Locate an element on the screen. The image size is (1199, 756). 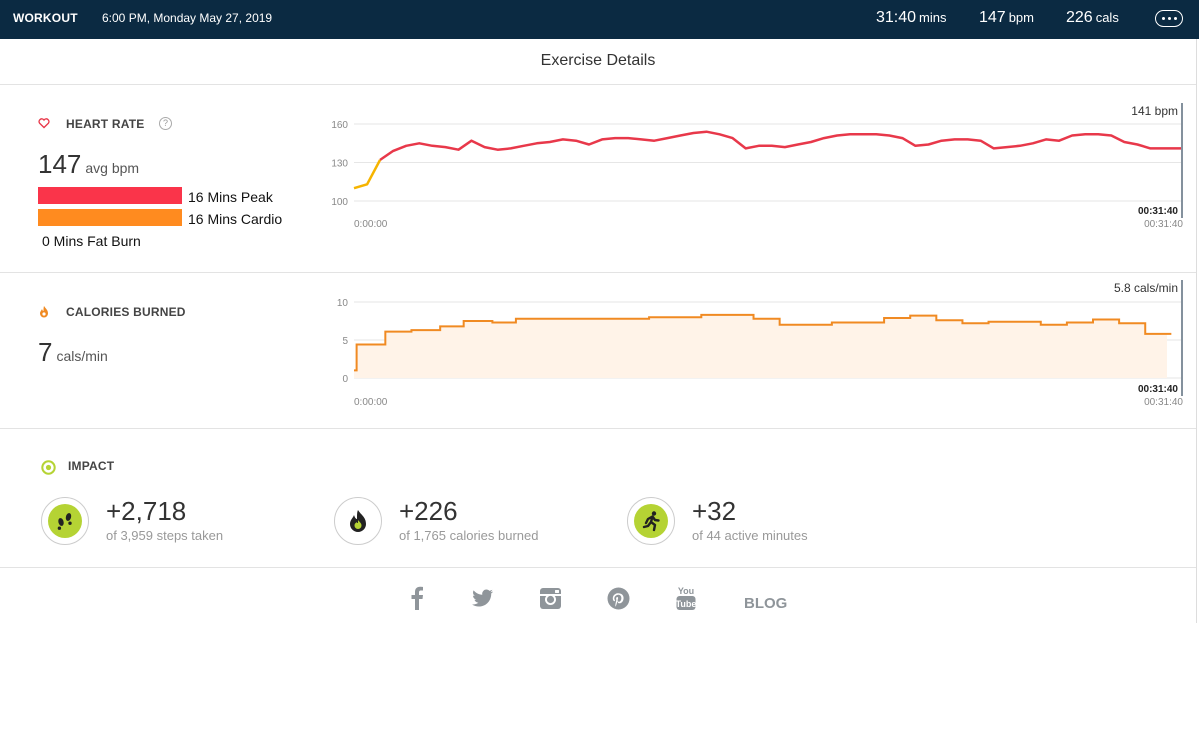
bpm-stat: 147 bpm is located at coordinates (1006, 18).